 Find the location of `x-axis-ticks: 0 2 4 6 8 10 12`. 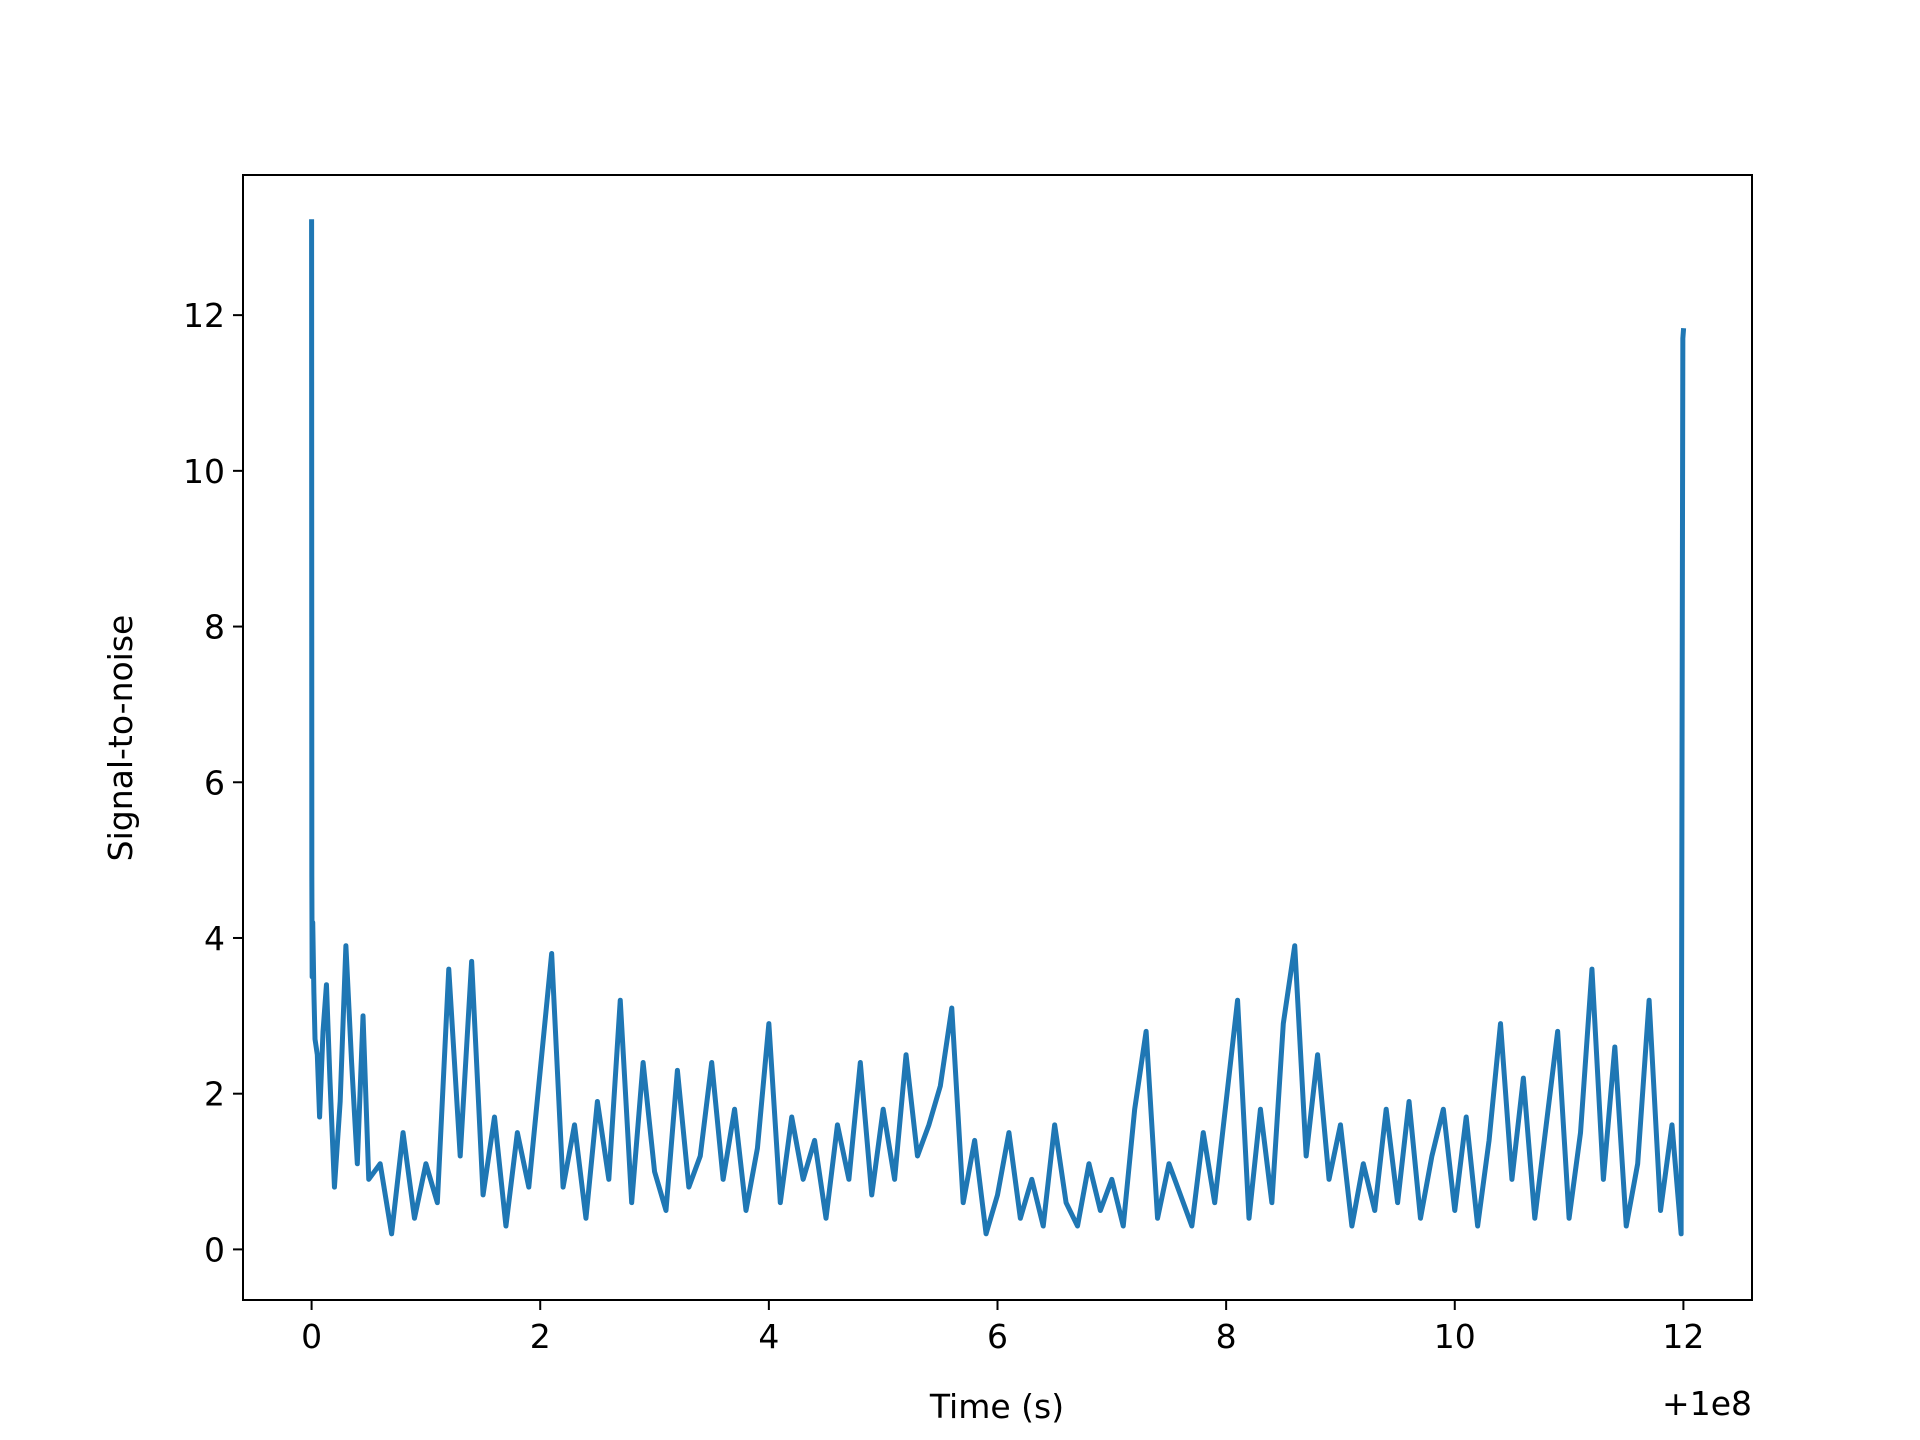

x-axis-ticks: 0 2 4 6 8 10 12 is located at coordinates (1002, 1328).